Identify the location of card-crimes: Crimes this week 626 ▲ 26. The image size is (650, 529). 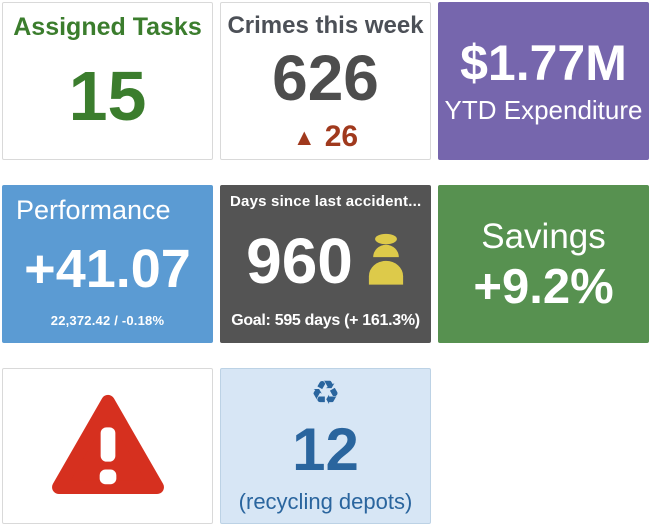
(325, 81).